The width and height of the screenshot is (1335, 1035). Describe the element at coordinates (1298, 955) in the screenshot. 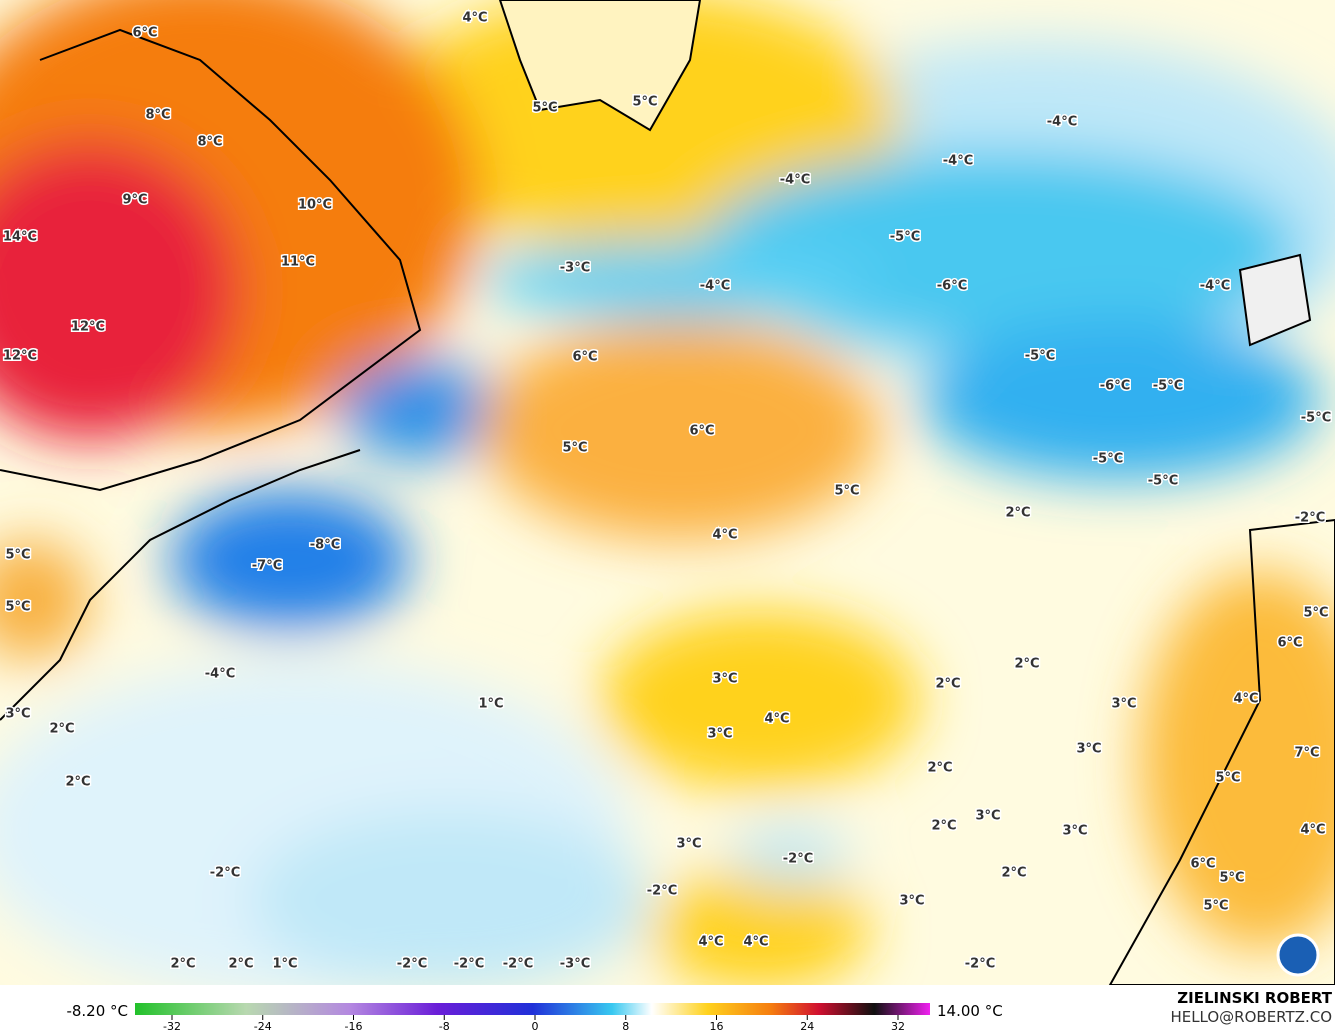

I see `noaa-logo` at that location.